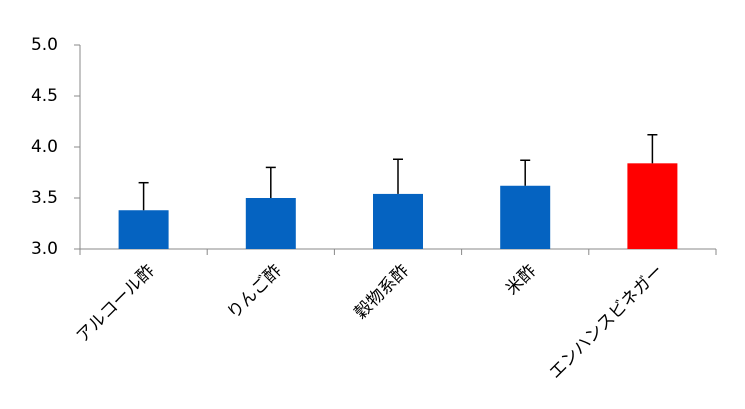  Describe the element at coordinates (521, 280) in the screenshot. I see `x-tick-label: 米酢` at that location.